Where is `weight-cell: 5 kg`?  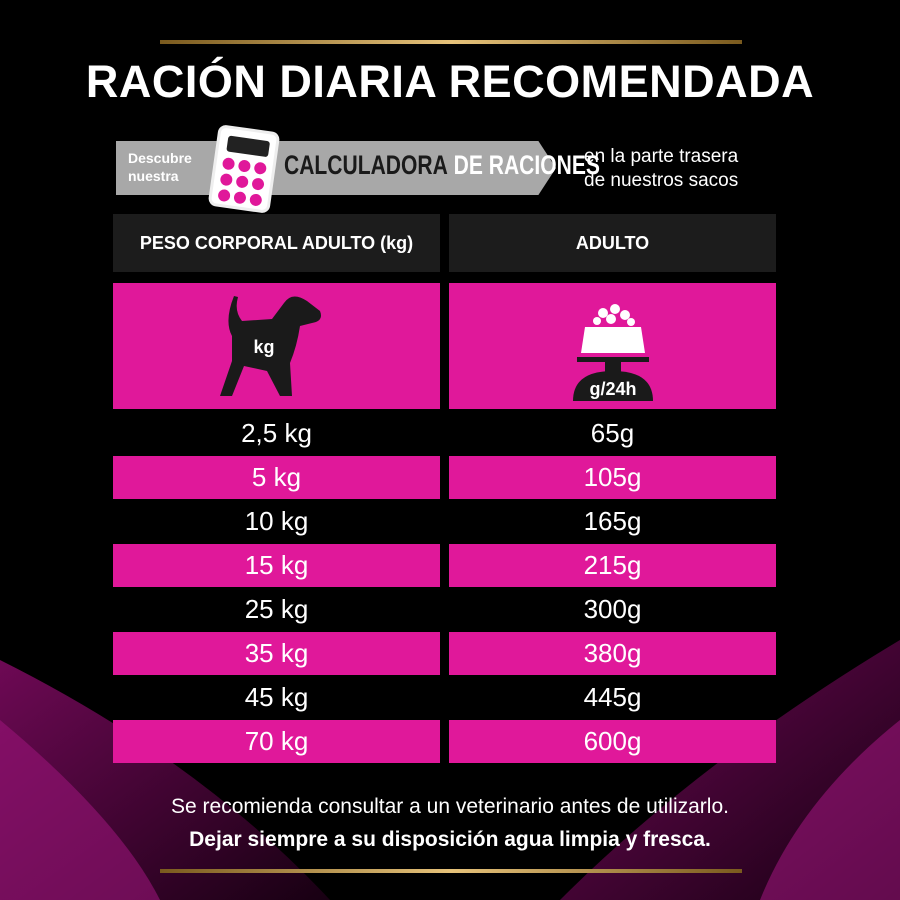 weight-cell: 5 kg is located at coordinates (276, 477).